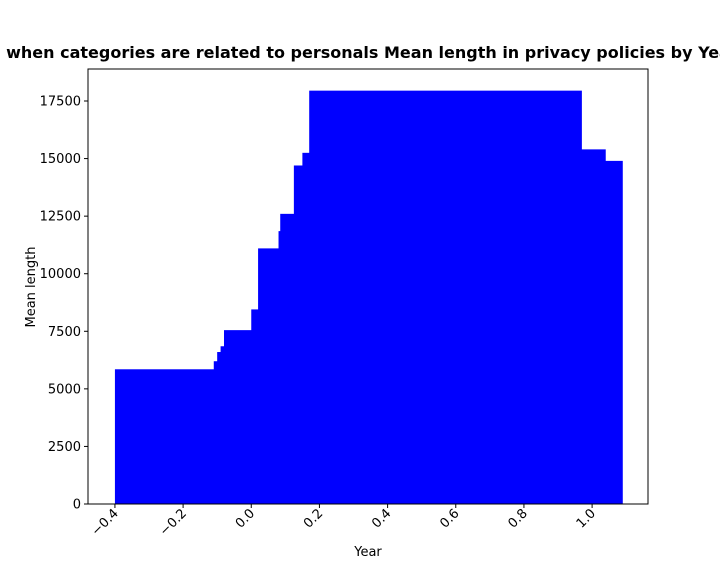 This screenshot has width=720, height=576. What do you see at coordinates (518, 518) in the screenshot?
I see `x-tick-label: 0.8` at bounding box center [518, 518].